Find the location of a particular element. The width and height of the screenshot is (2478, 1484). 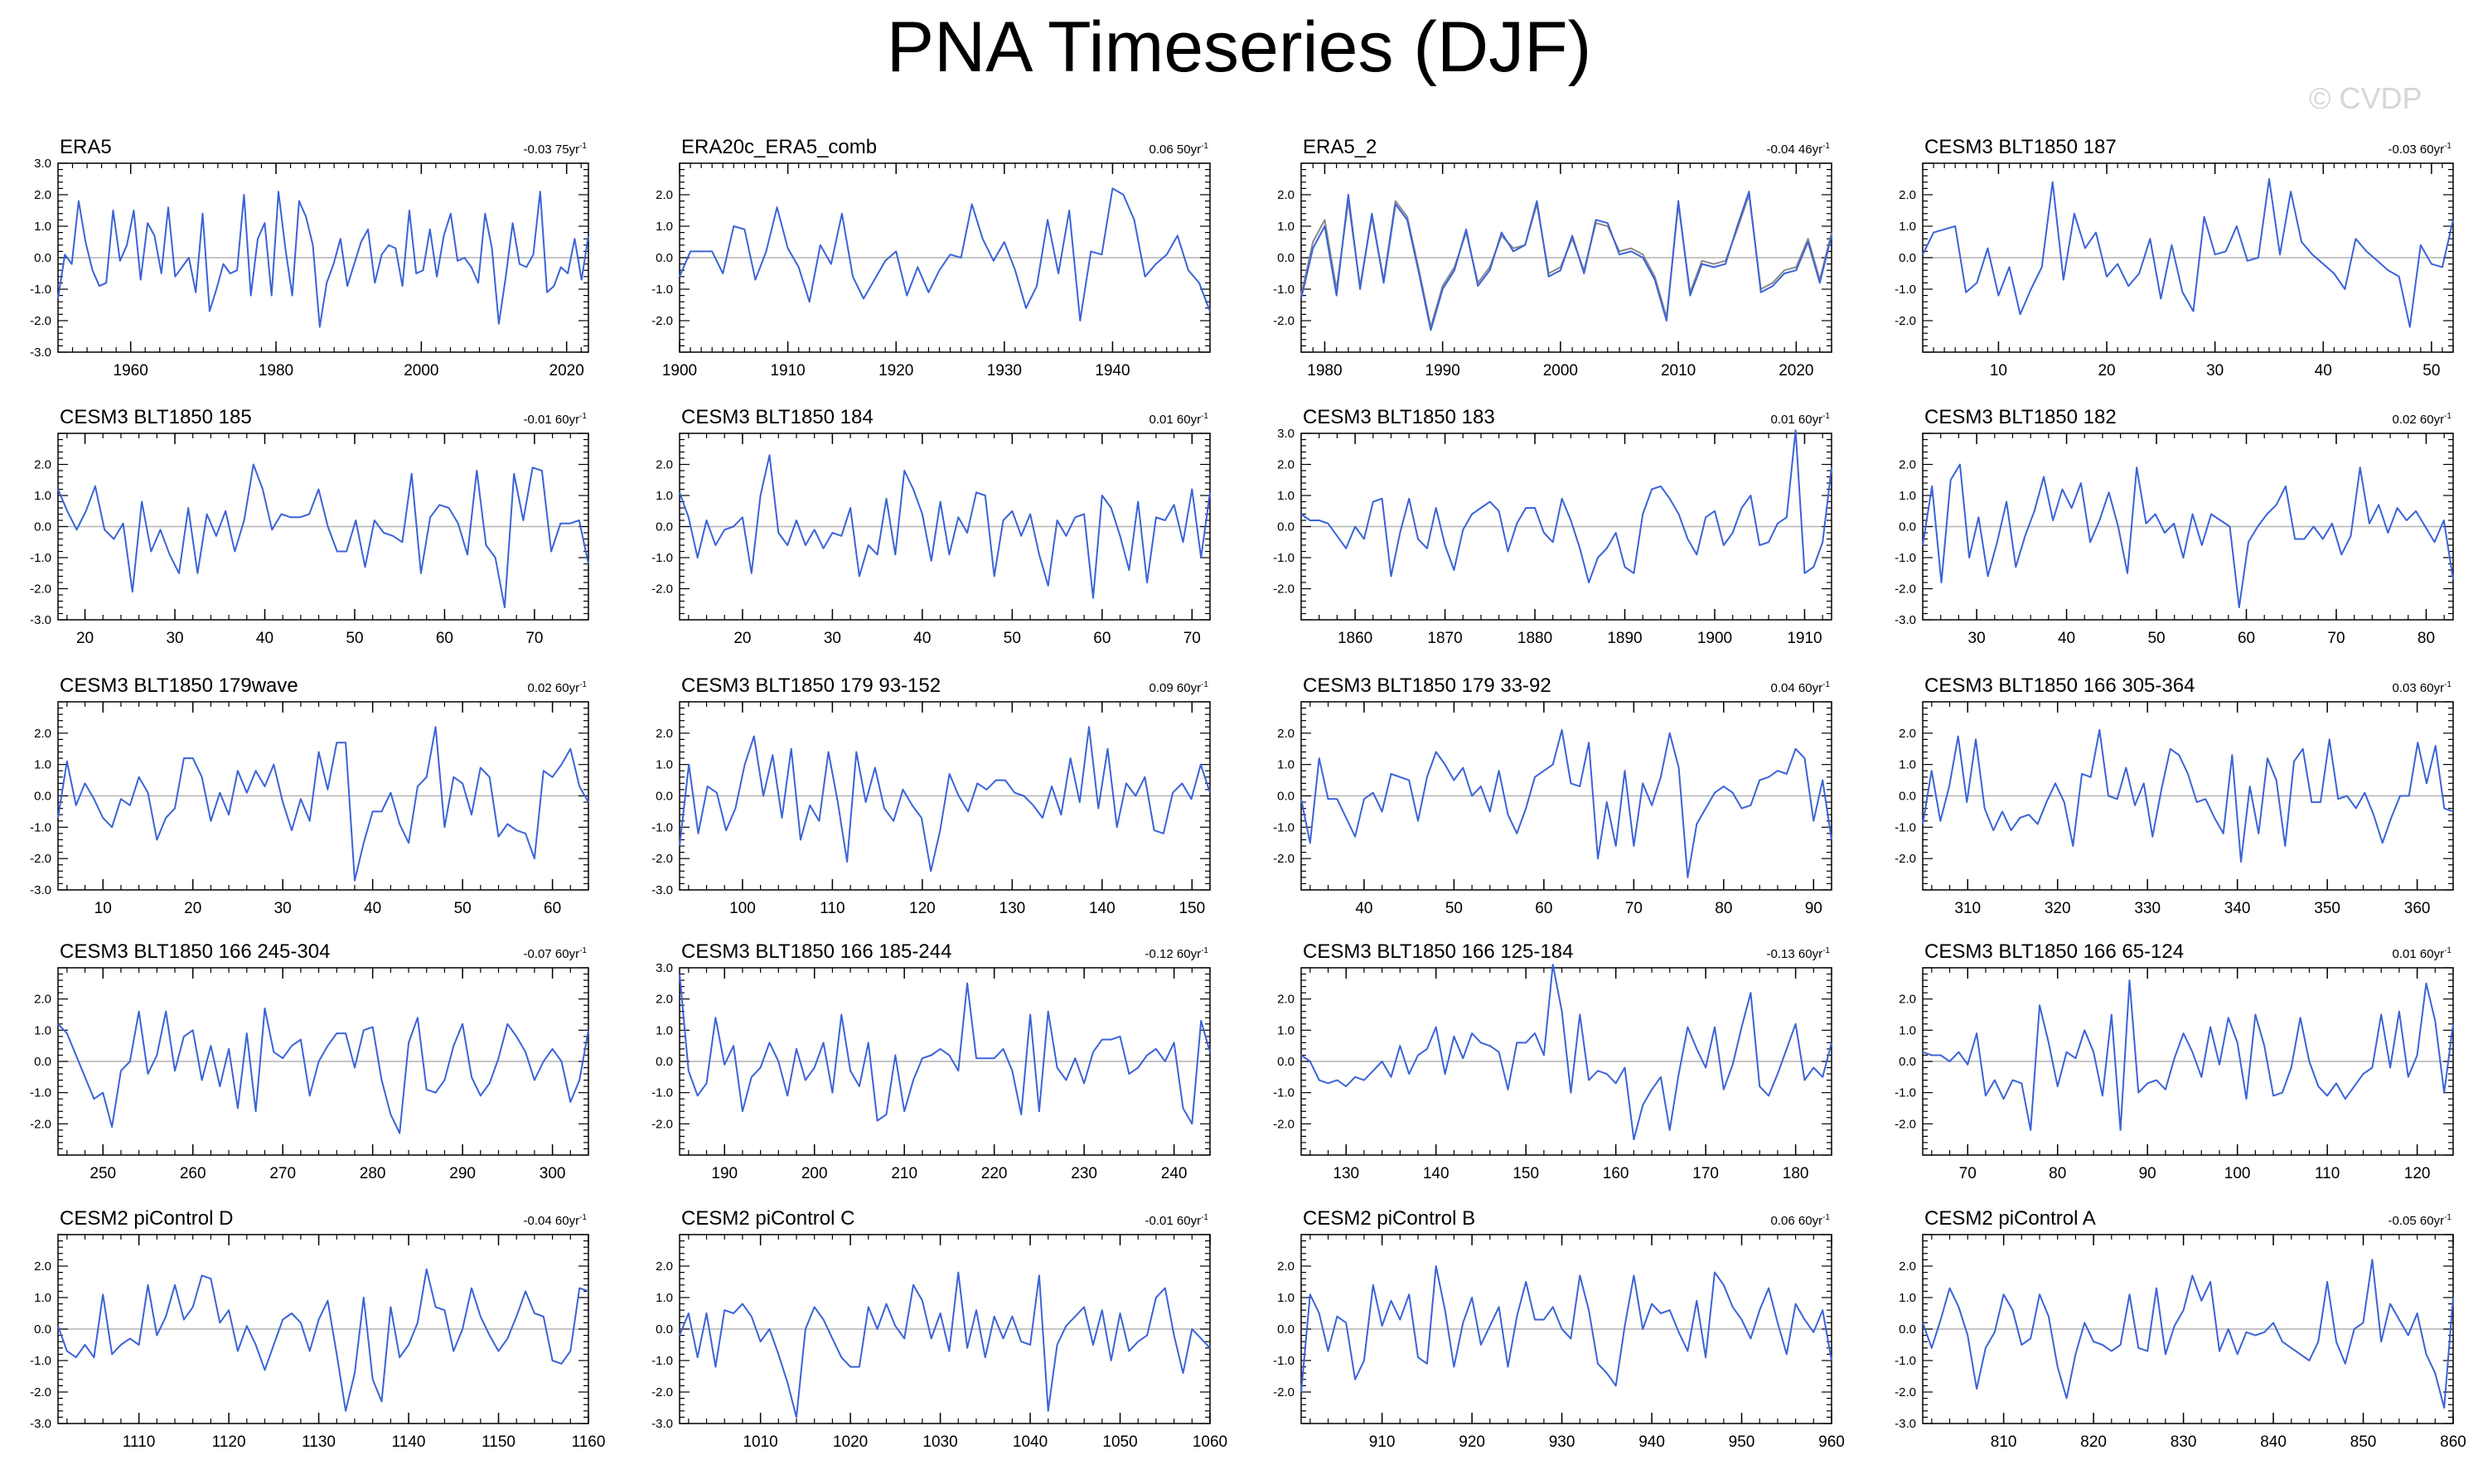

trend-label: 0.09 60yr-1 is located at coordinates (1179, 687).